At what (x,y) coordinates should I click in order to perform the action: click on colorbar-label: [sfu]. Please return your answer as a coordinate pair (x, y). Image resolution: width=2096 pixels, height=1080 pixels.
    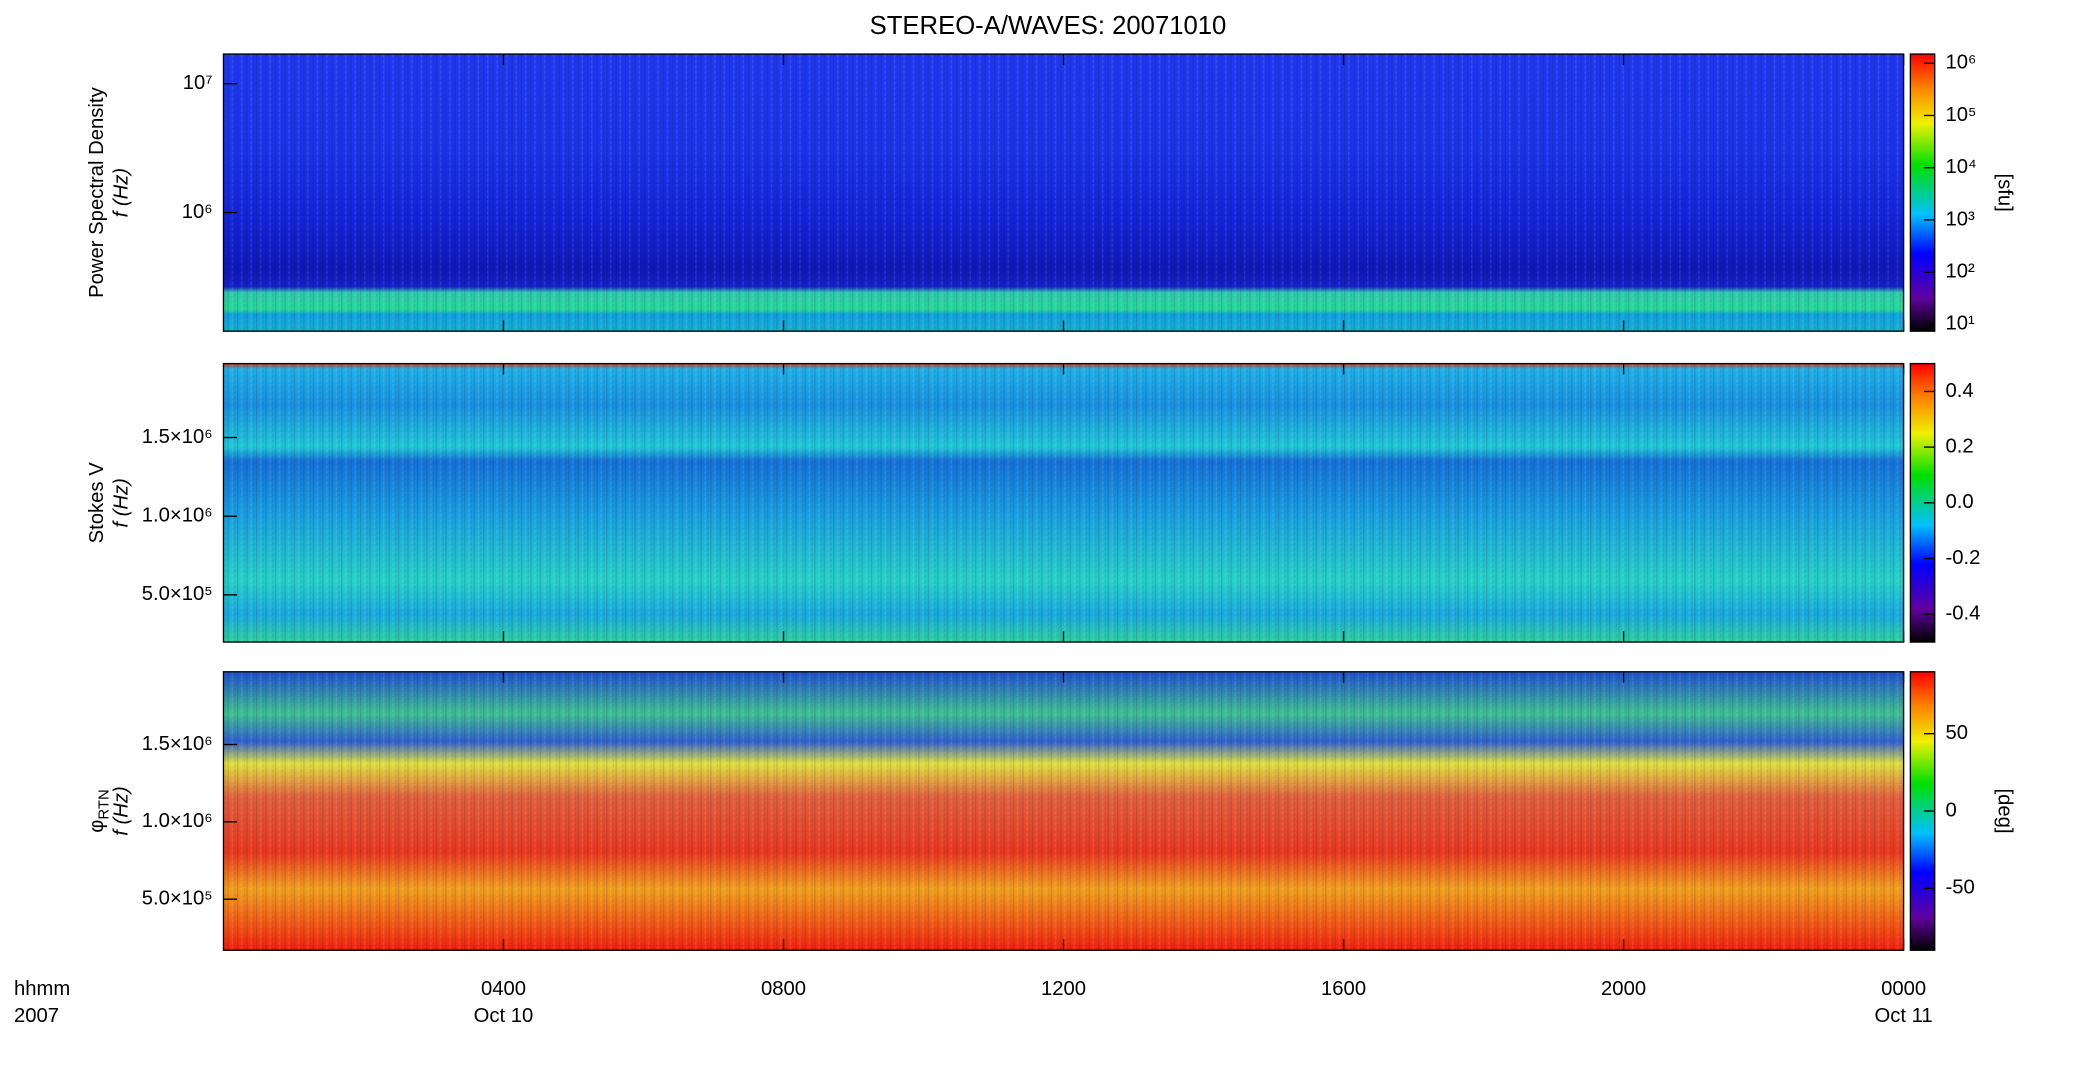
    Looking at the image, I should click on (2004, 192).